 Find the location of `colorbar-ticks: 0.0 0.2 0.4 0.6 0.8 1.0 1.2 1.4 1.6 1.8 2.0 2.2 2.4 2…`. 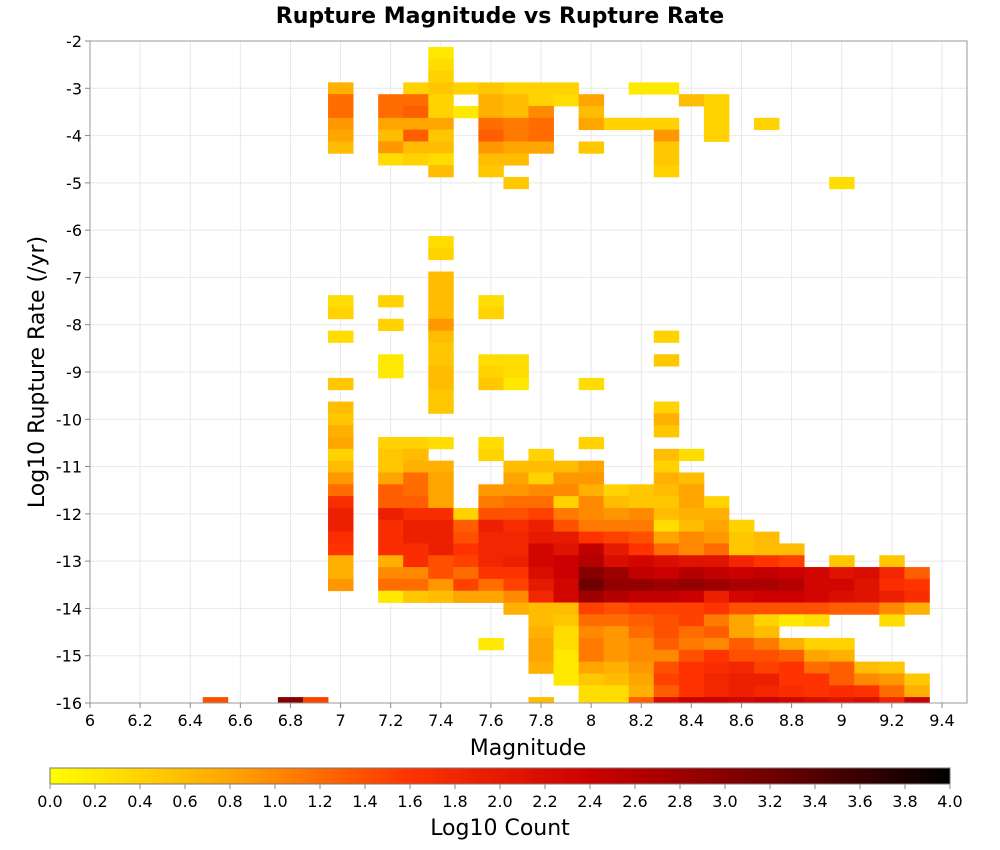

colorbar-ticks: 0.0 0.2 0.4 0.6 0.8 1.0 1.2 1.4 1.6 1.8 2.0 2.2 2.4 2… is located at coordinates (500, 797).